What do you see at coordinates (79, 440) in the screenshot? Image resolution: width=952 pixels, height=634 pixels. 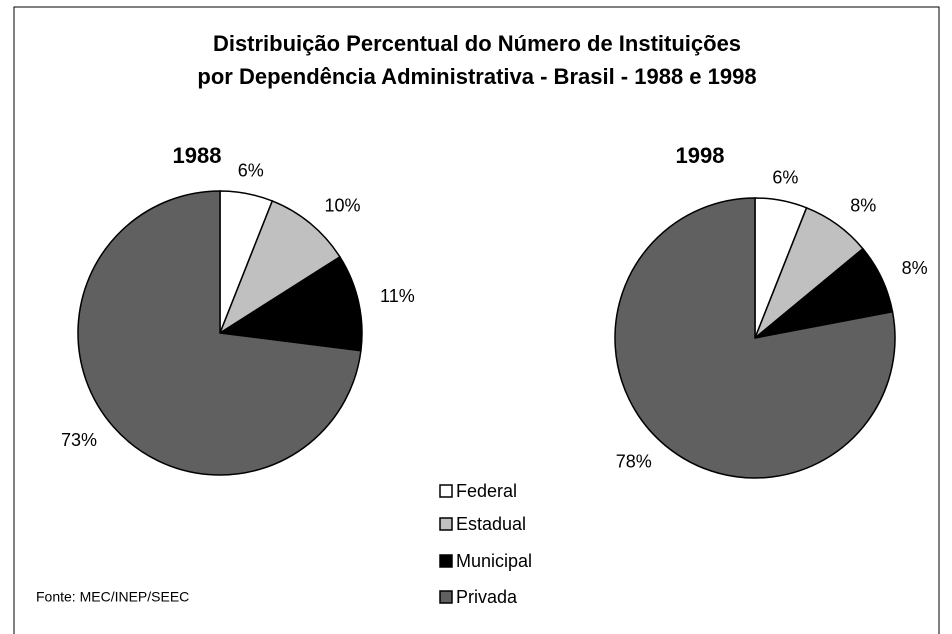 I see `data-label: 73%` at bounding box center [79, 440].